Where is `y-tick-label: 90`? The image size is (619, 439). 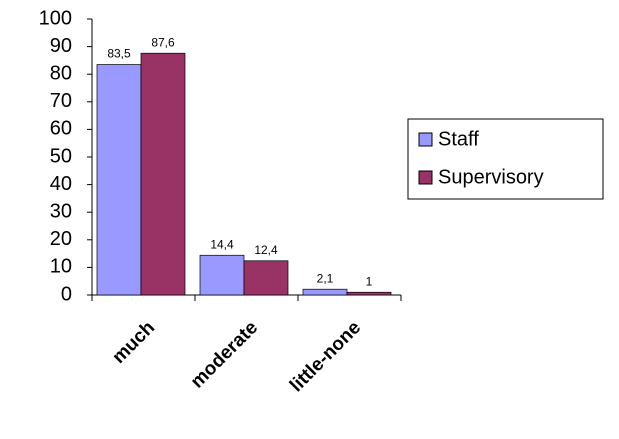
y-tick-label: 90 is located at coordinates (61, 46).